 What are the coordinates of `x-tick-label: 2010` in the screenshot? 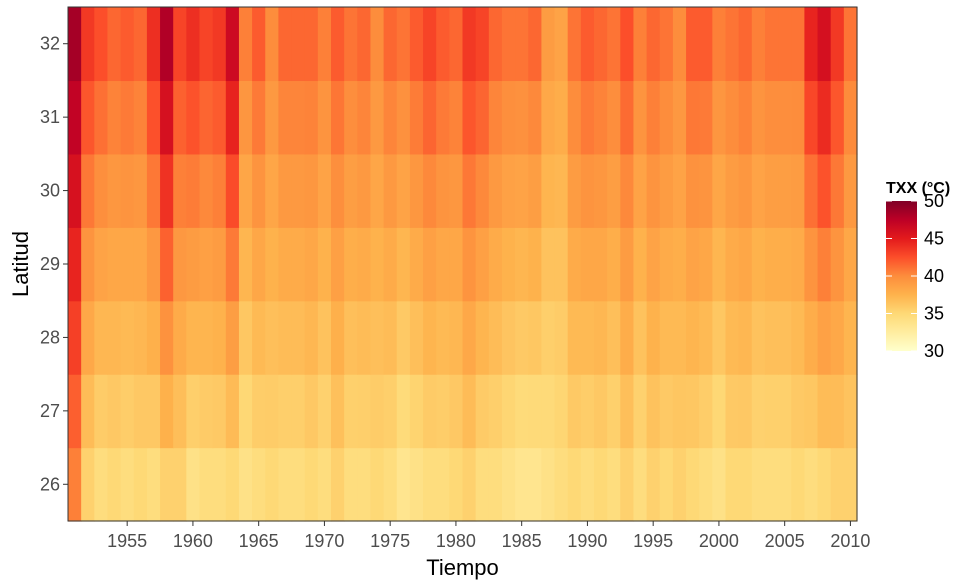 It's located at (850, 541).